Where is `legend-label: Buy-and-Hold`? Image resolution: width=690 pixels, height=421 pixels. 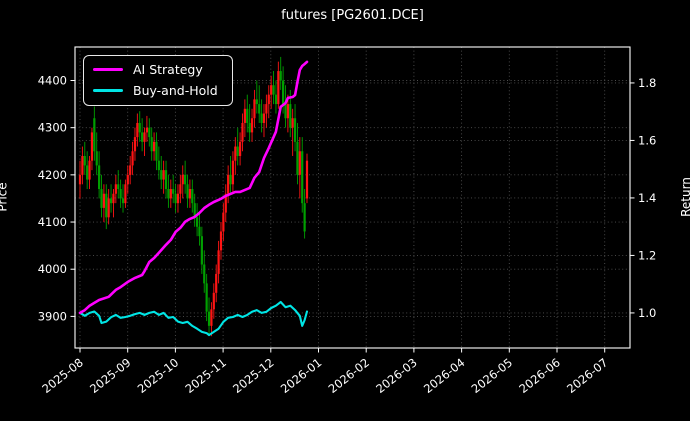
legend-label: Buy-and-Hold is located at coordinates (175, 90).